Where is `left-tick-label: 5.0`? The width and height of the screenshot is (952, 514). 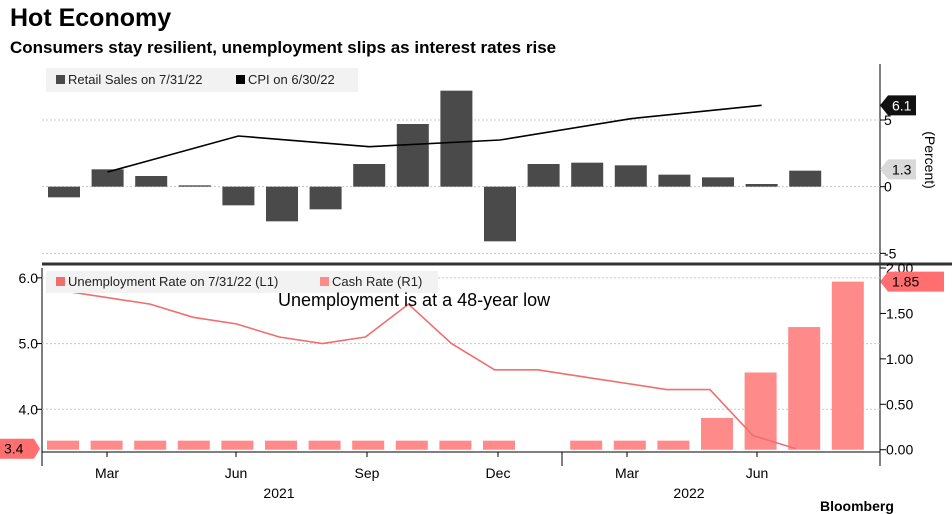
left-tick-label: 5.0 is located at coordinates (29, 344).